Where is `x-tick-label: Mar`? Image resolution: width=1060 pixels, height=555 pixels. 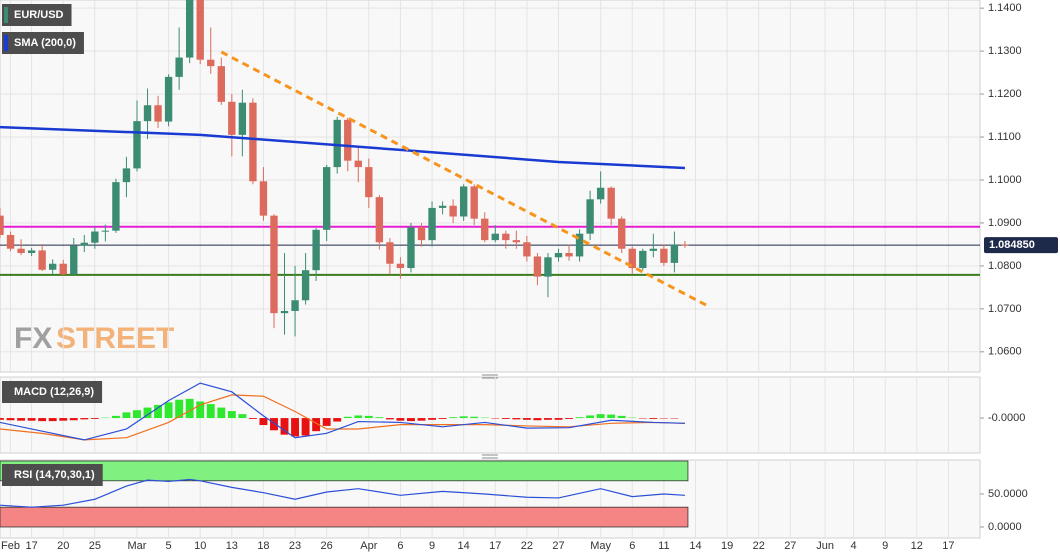
x-tick-label: Mar is located at coordinates (137, 546).